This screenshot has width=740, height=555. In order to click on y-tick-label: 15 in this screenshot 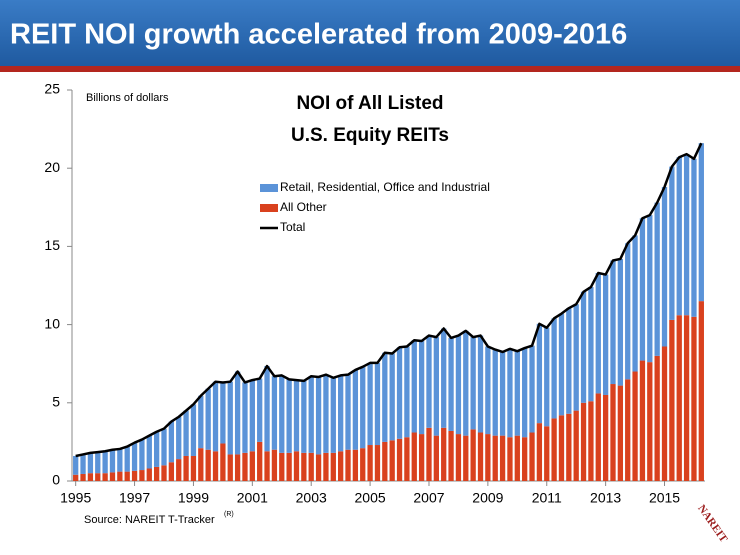, I will do `click(52, 245)`.